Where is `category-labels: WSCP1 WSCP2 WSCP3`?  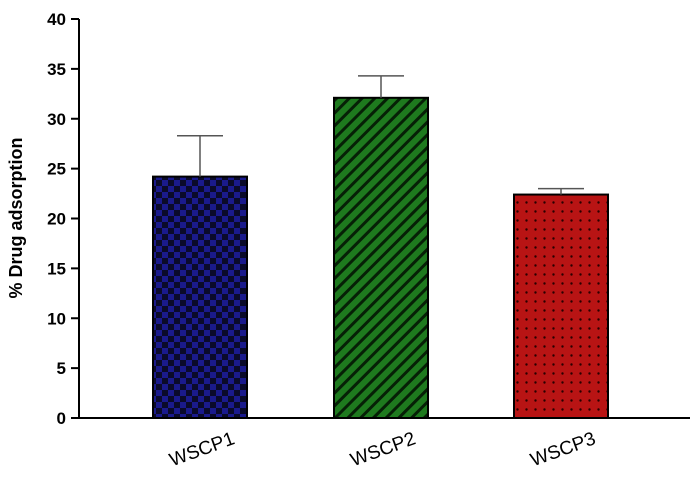 category-labels: WSCP1 WSCP2 WSCP3 is located at coordinates (383, 449).